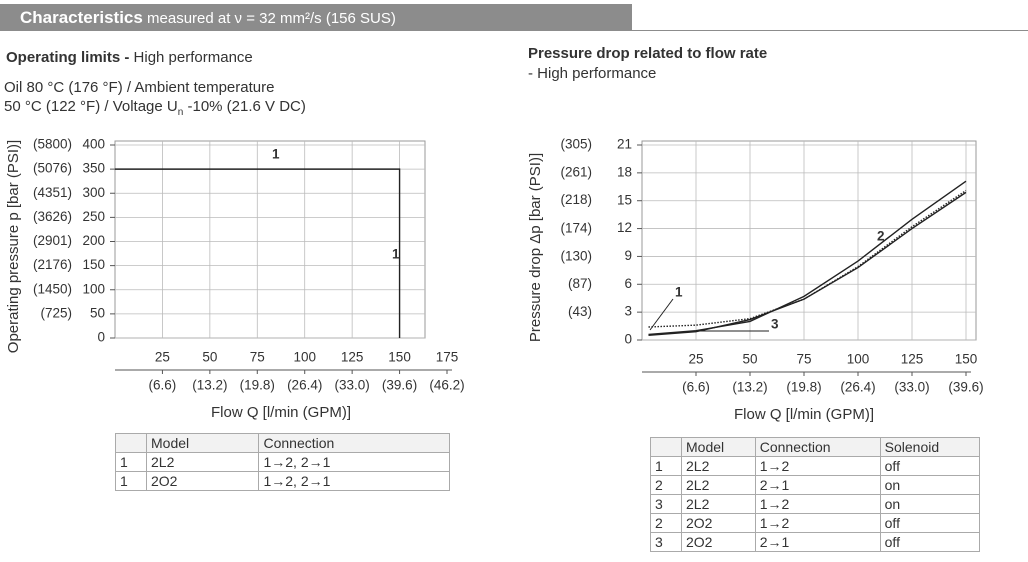  Describe the element at coordinates (13, 246) in the screenshot. I see `y-axis-label: Operating pressure p [bar (PSI)]` at that location.